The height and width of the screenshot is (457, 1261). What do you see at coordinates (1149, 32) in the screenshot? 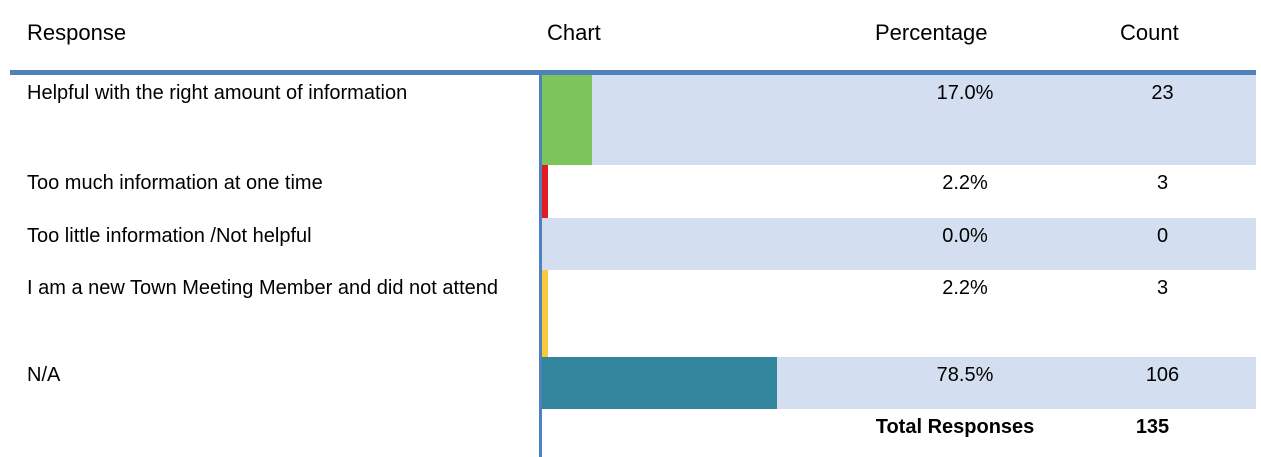
I see `header-count: Count` at bounding box center [1149, 32].